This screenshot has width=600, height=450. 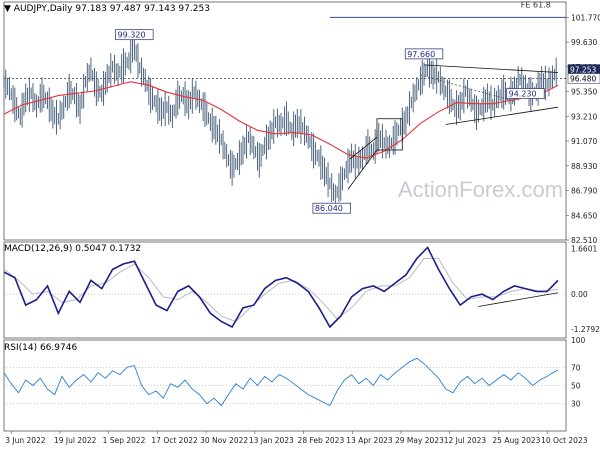 I want to click on macd-signal-line, so click(x=281, y=290).